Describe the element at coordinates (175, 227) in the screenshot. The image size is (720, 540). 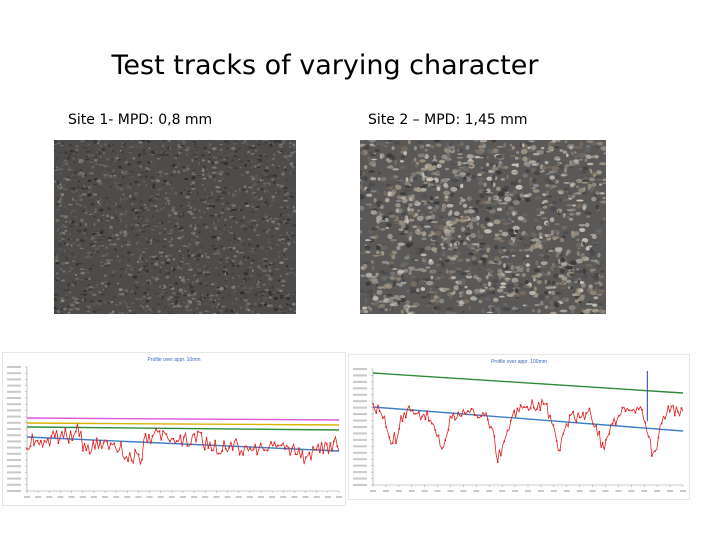
I see `site-1-texture-photo` at that location.